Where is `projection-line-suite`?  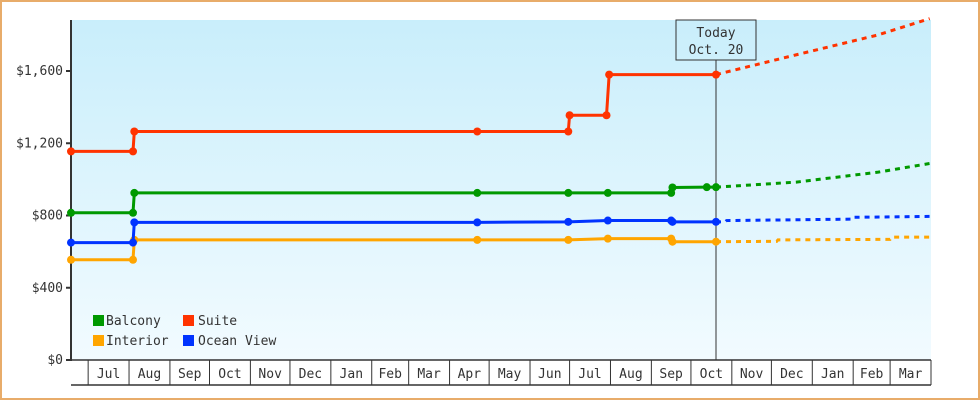 projection-line-suite is located at coordinates (823, 47).